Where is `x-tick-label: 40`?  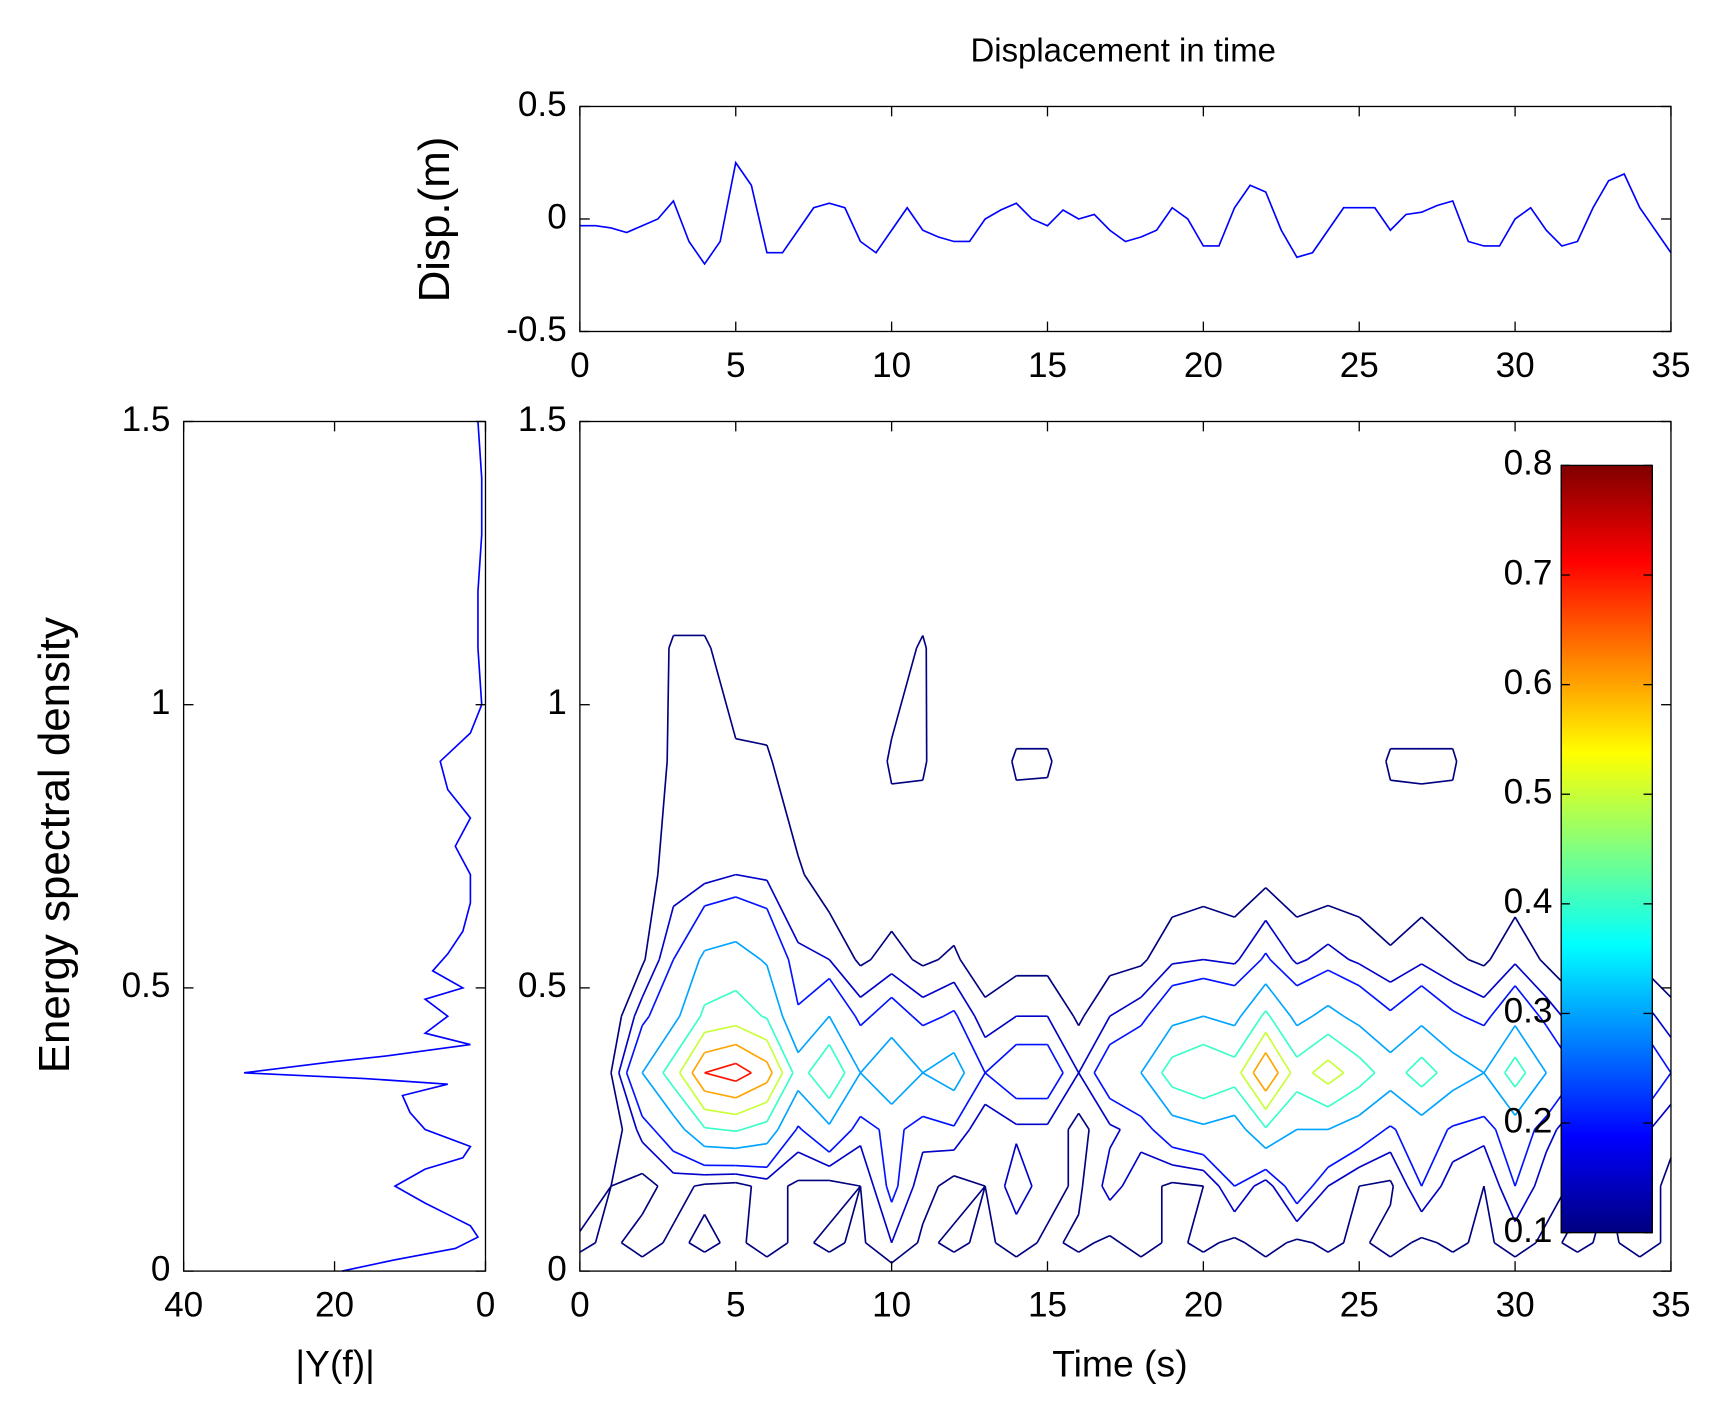
x-tick-label: 40 is located at coordinates (183, 1305).